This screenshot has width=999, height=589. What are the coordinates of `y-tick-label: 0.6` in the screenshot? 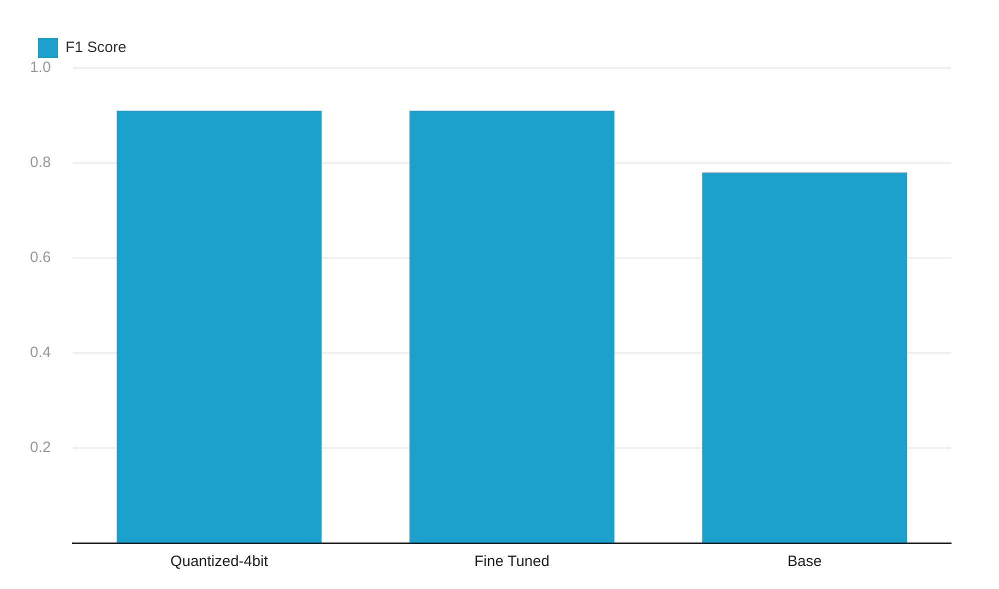 It's located at (40, 257).